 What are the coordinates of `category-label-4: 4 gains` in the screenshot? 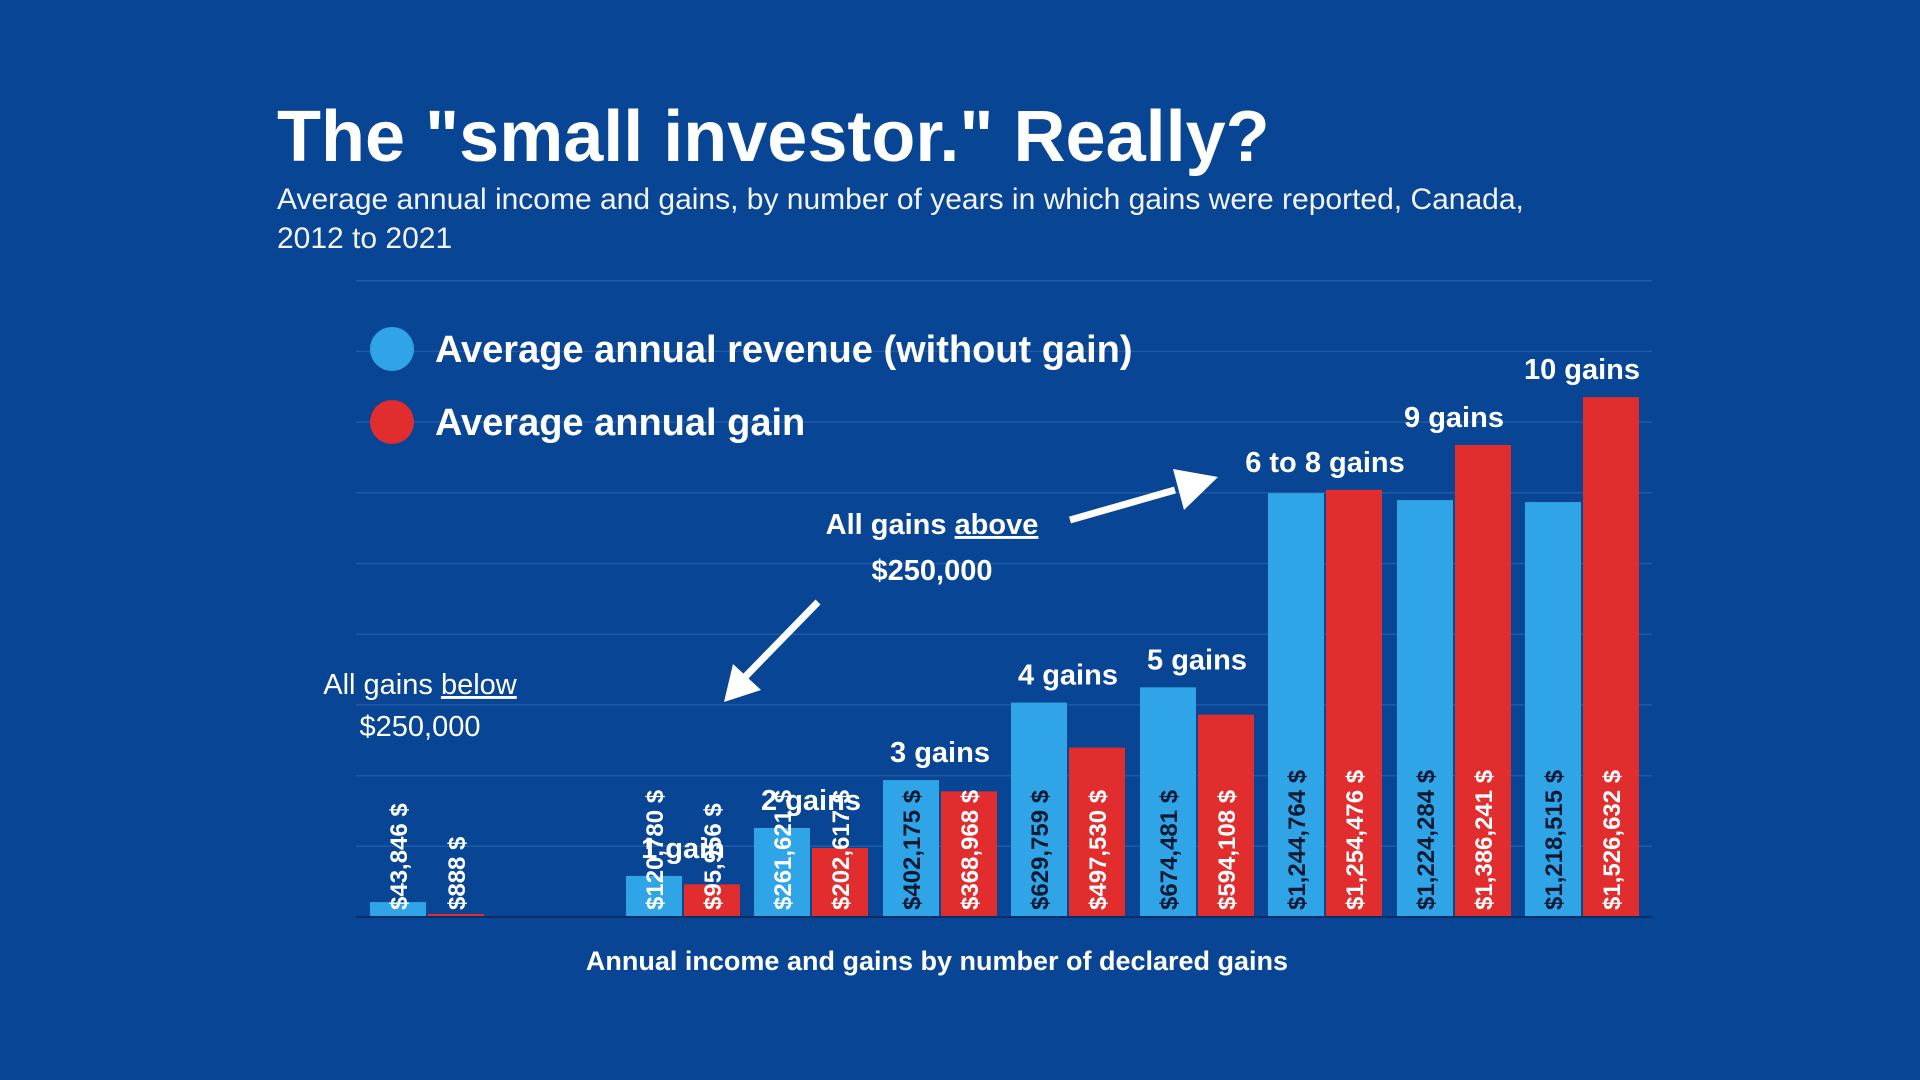 It's located at (1068, 676).